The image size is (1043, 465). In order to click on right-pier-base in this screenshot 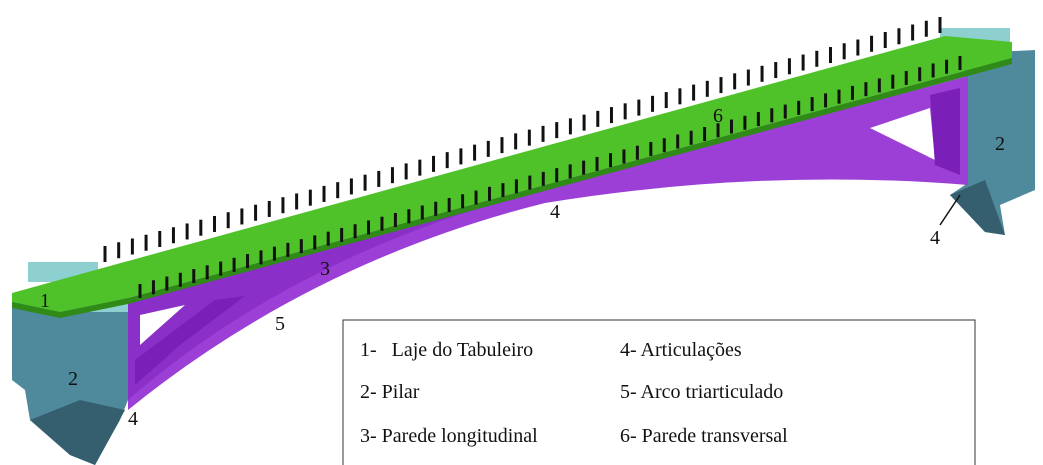, I will do `click(977, 207)`.